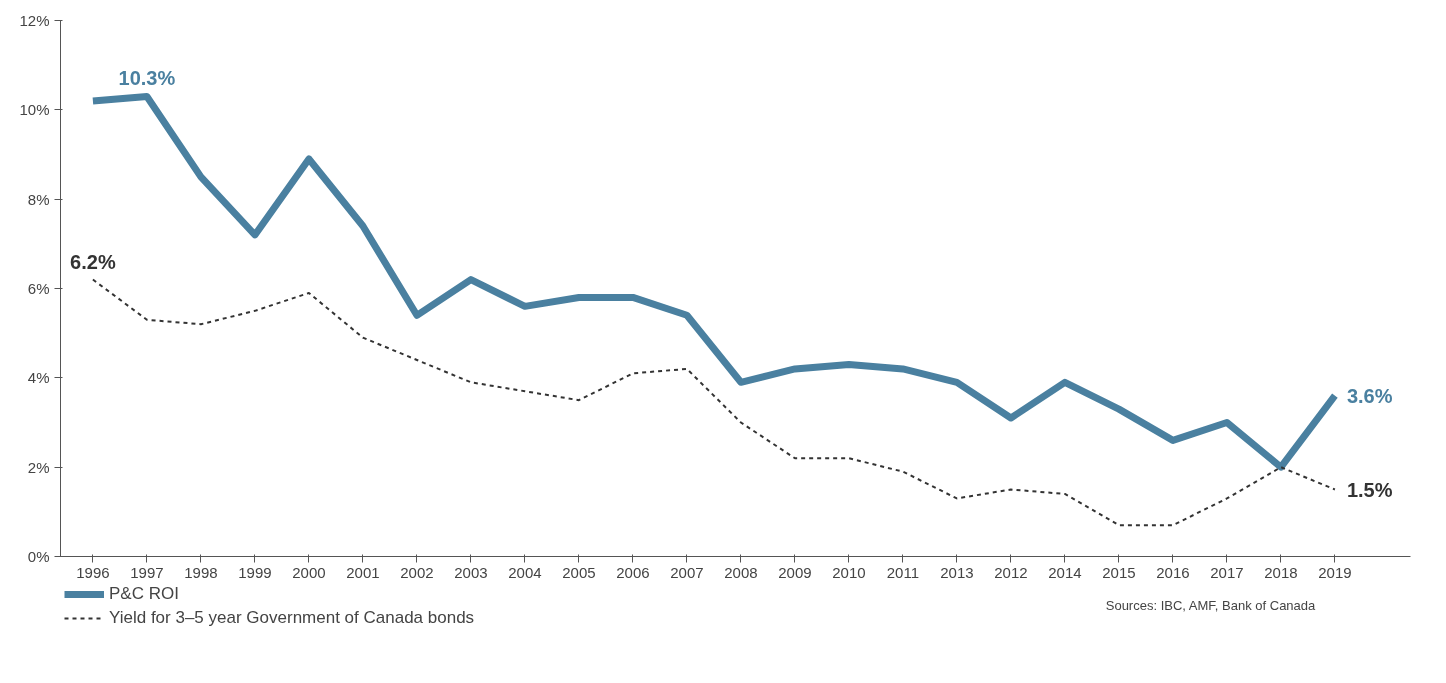  I want to click on x-tick-label: 1999, so click(255, 572).